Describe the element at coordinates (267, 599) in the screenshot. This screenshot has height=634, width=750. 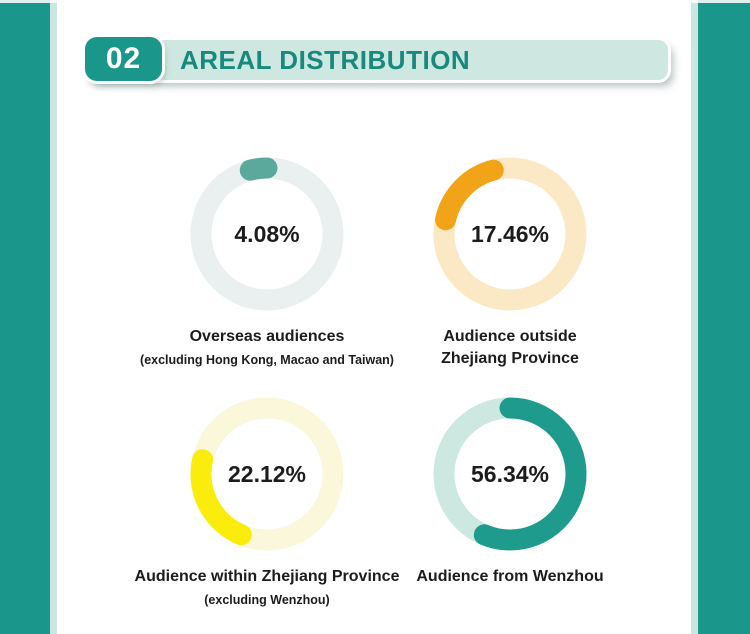
I see `donut-sublabel: (excluding Wenzhou)` at that location.